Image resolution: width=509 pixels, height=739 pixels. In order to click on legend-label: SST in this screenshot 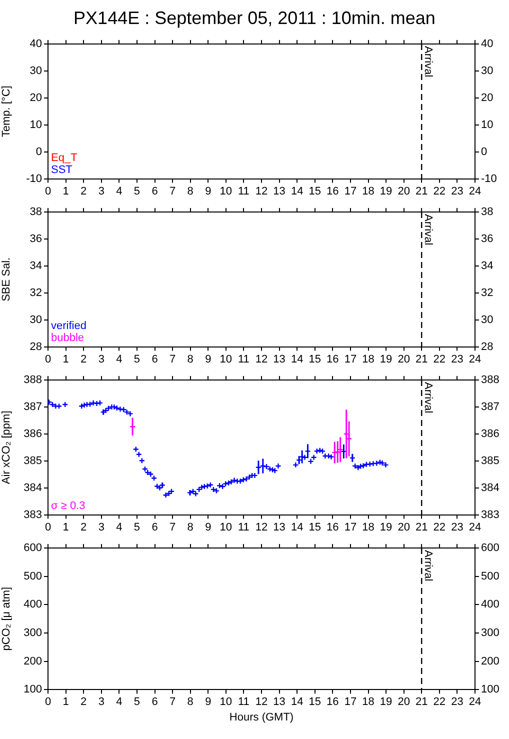, I will do `click(62, 170)`.